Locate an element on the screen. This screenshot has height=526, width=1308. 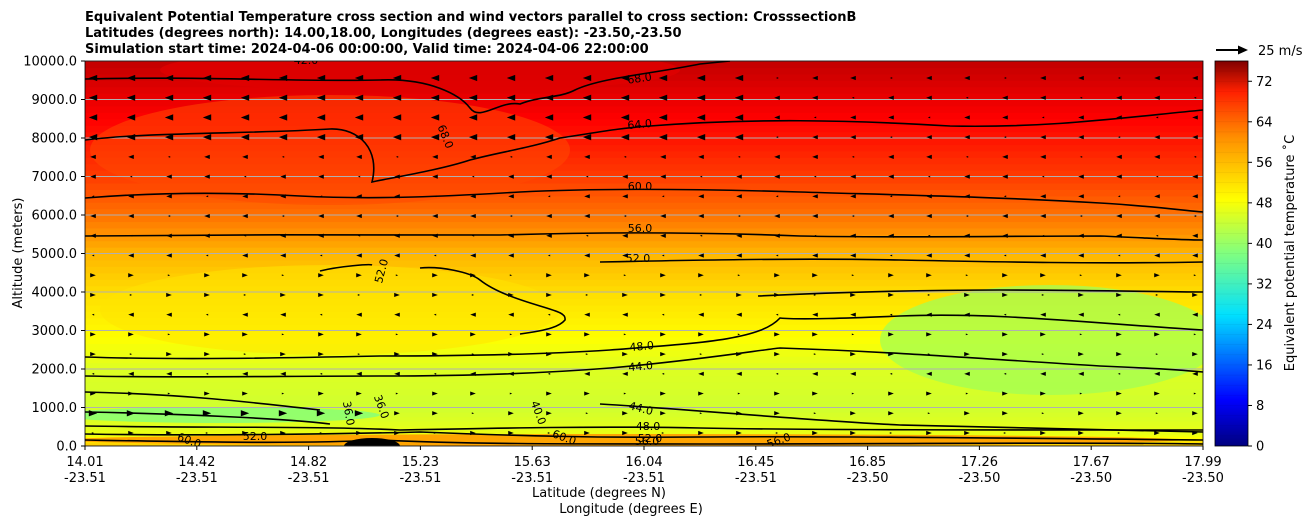
x-tick-label-latitude: 17.26 is located at coordinates (979, 462).